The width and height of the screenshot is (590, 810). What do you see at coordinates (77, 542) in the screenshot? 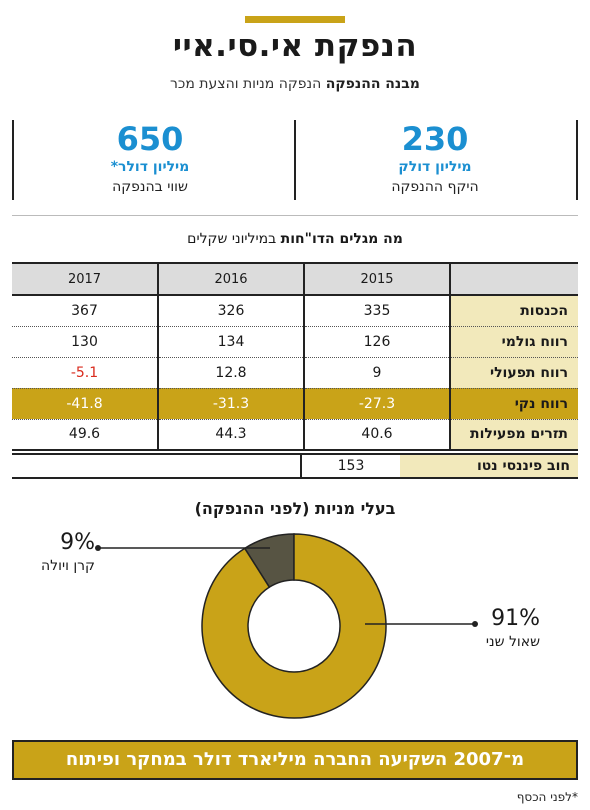
I see `slice-pct: 9%` at bounding box center [77, 542].